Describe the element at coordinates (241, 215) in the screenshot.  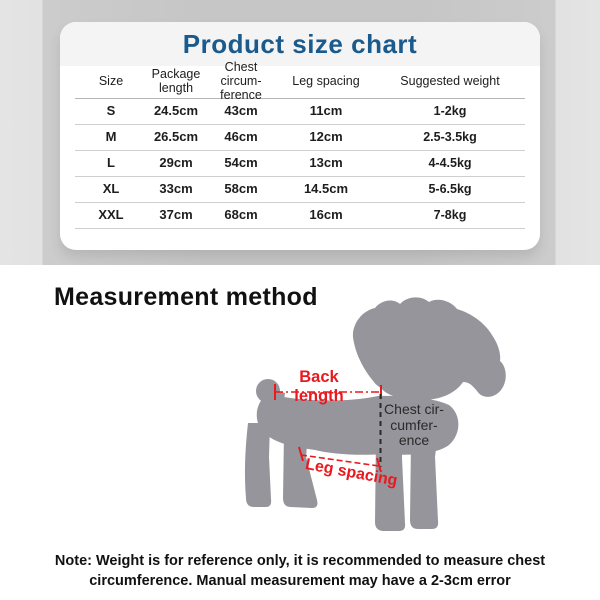
I see `cell-chest: 68cm` at that location.